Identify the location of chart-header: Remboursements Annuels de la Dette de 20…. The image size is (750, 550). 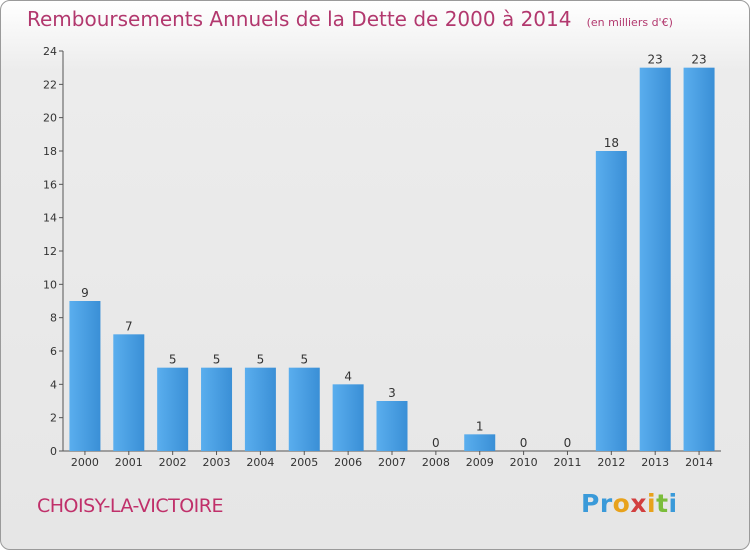
(350, 19).